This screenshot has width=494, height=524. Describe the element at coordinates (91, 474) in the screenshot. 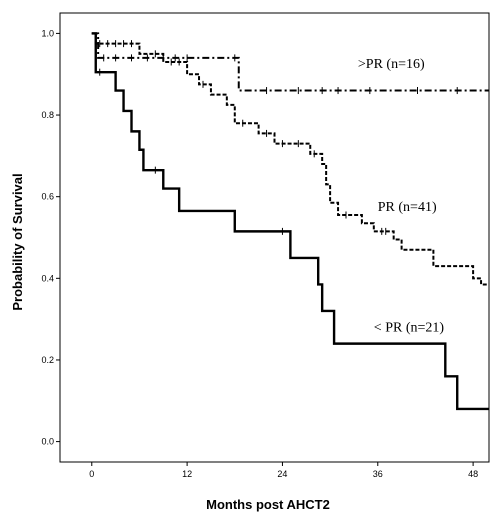

I see `x-tick-label: 0` at that location.